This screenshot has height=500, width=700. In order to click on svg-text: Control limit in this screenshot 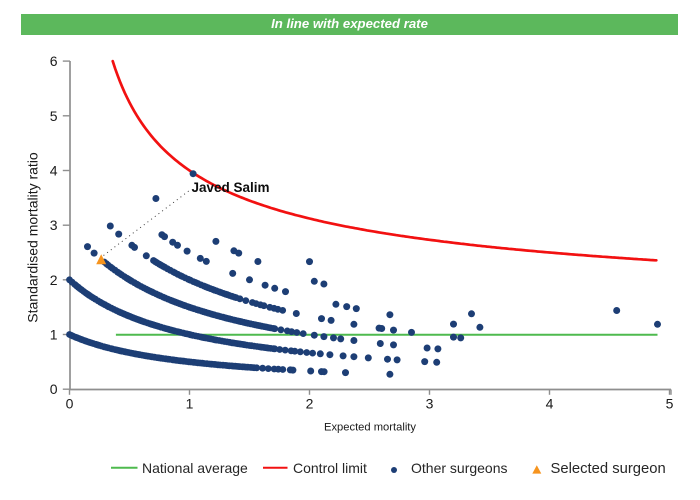, I will do `click(330, 468)`.